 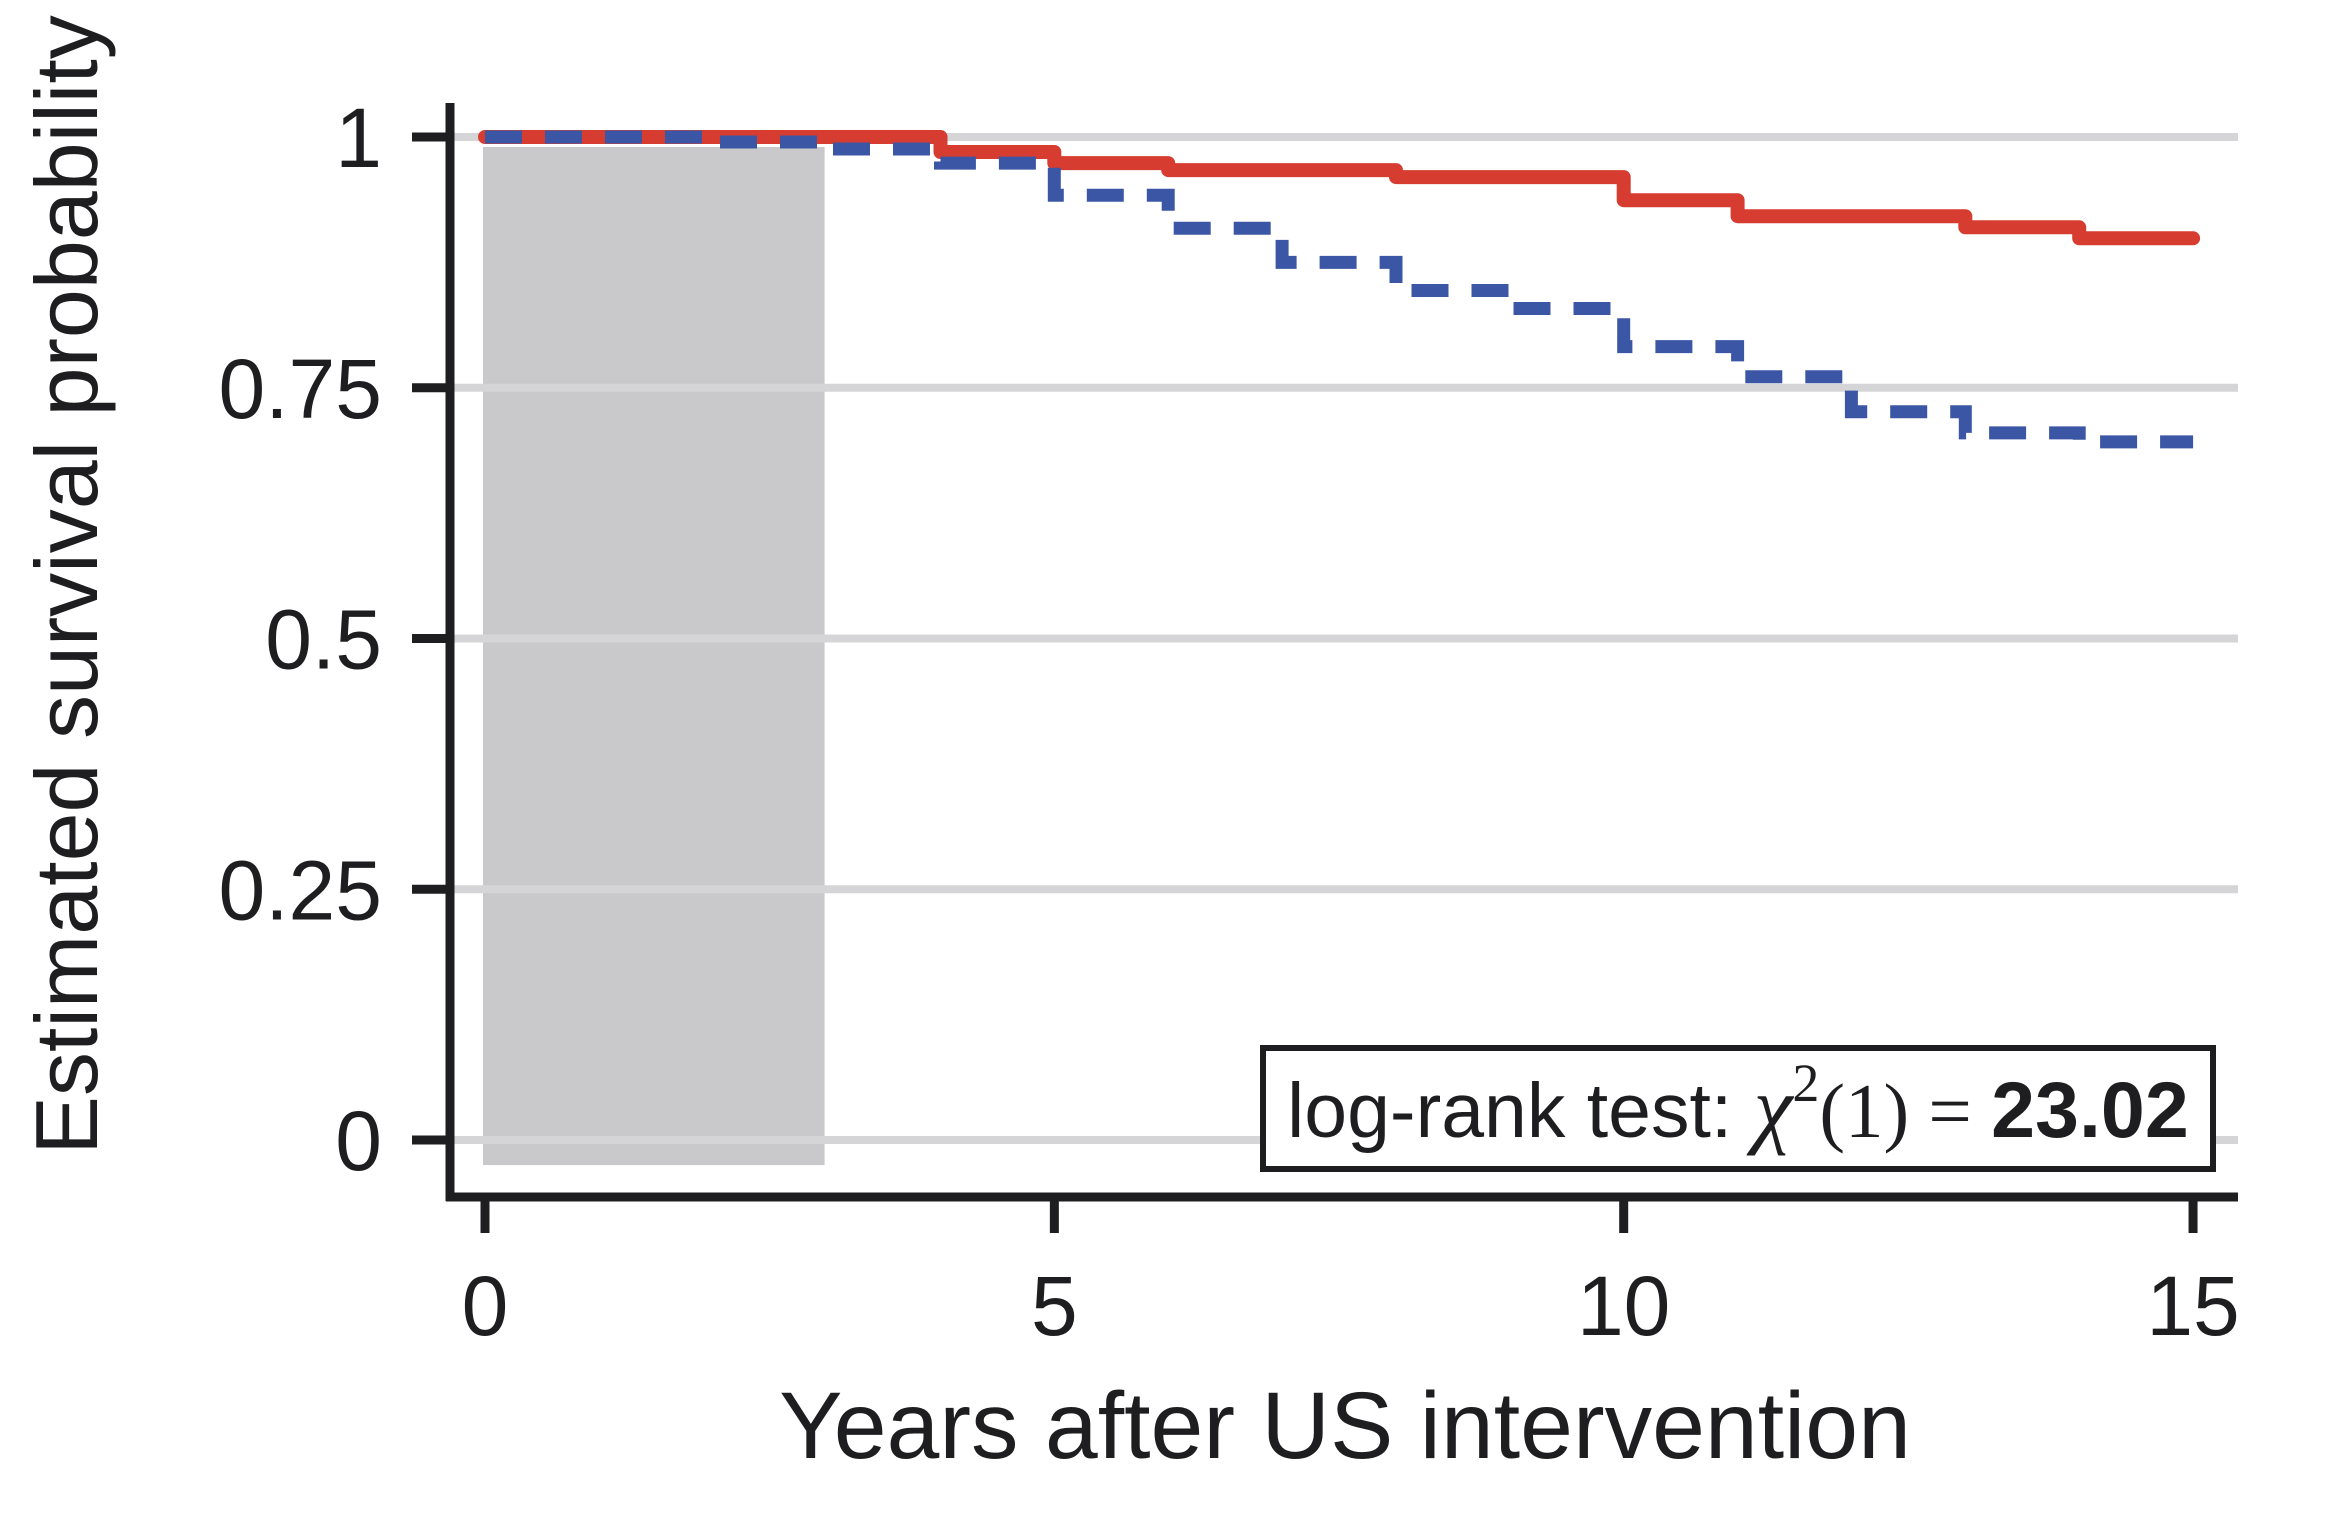 What do you see at coordinates (1339, 188) in the screenshot?
I see `red-solid-survival-curve` at bounding box center [1339, 188].